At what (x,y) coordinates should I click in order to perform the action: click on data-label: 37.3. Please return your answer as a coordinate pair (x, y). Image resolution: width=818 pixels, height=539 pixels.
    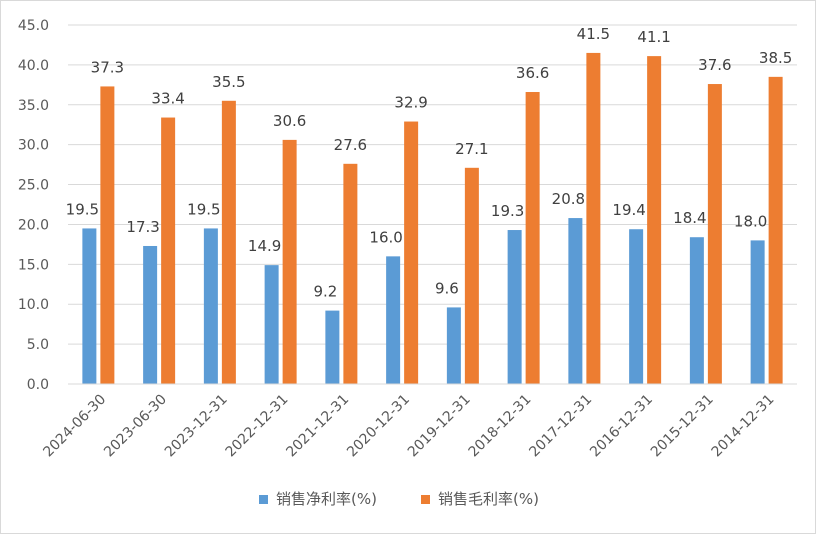
    Looking at the image, I should click on (107, 67).